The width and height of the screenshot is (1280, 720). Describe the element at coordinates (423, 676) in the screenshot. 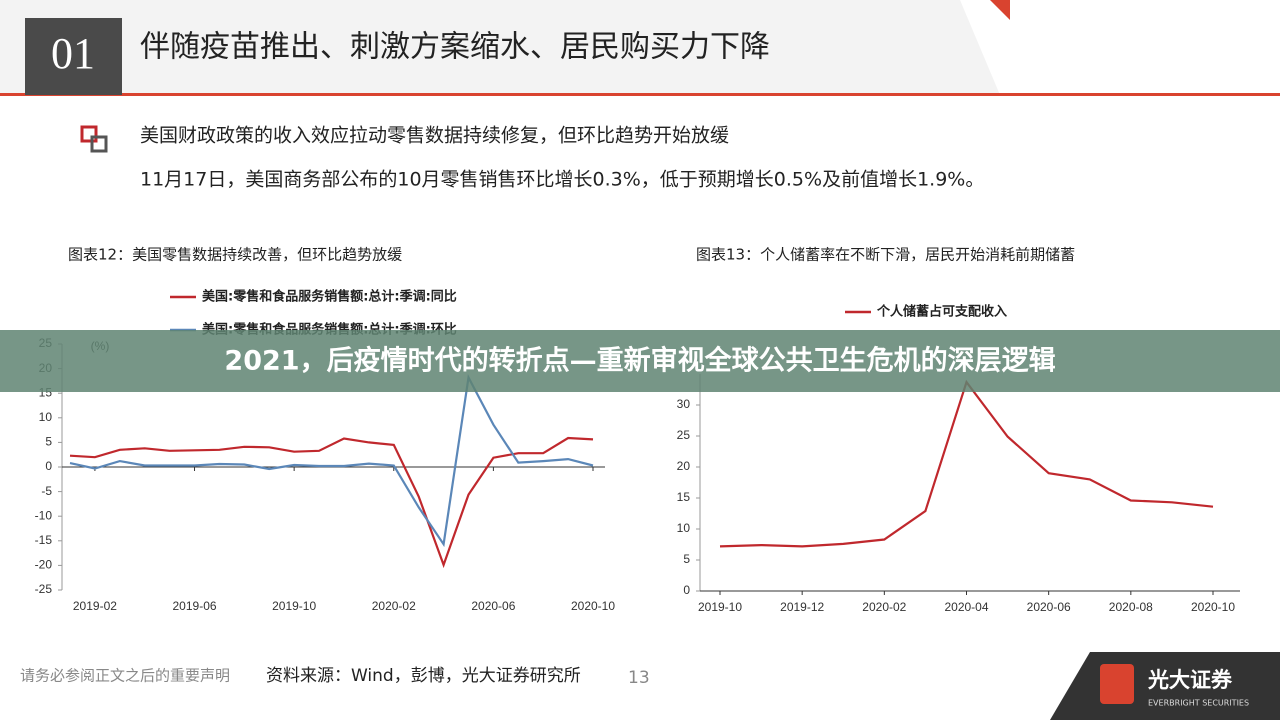

I see `source: 资料来源：Wind，彭博，光大证券研究所` at that location.